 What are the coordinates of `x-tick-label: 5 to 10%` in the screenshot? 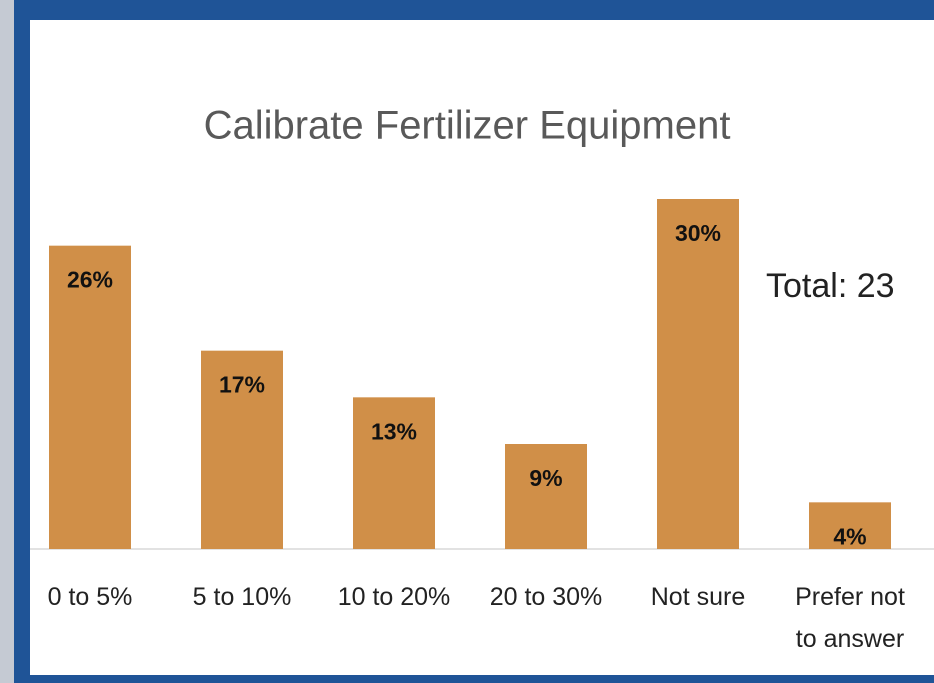 It's located at (242, 597).